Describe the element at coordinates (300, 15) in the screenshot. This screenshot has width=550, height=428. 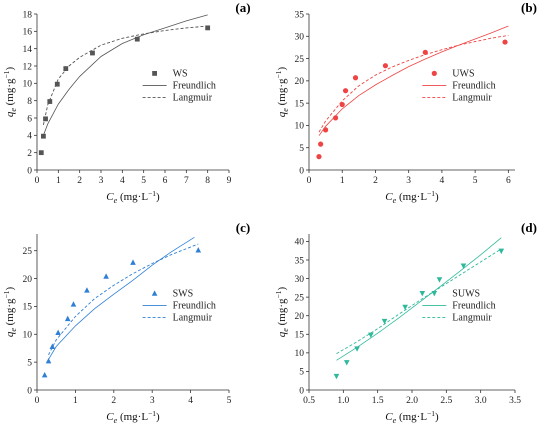
I see `y-tick-label: 35` at that location.